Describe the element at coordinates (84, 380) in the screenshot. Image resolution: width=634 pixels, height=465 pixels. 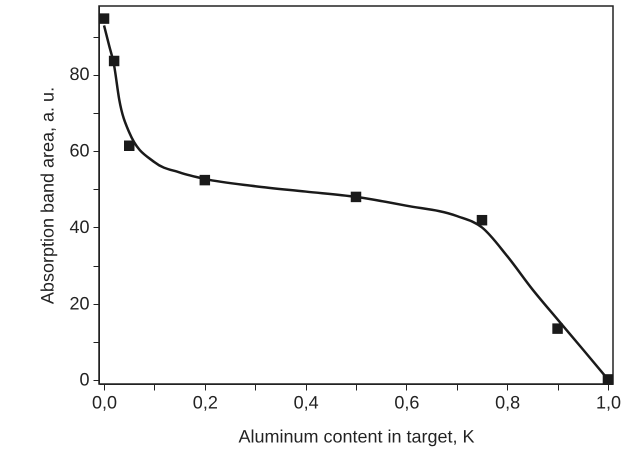
I see `y-tick-label: 0` at that location.